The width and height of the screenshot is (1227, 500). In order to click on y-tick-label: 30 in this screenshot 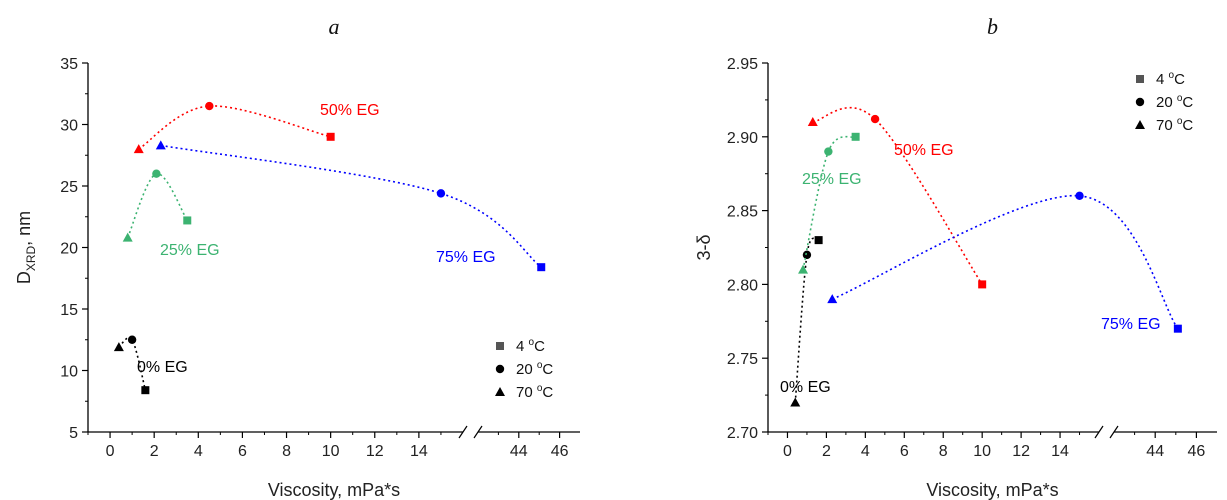, I will do `click(69, 126)`.